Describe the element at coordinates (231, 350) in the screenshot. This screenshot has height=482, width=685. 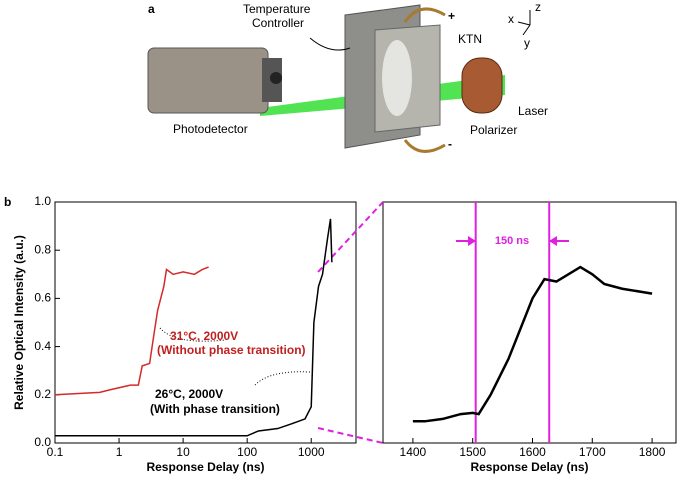
I see `annotation: (Without phase transition)` at that location.